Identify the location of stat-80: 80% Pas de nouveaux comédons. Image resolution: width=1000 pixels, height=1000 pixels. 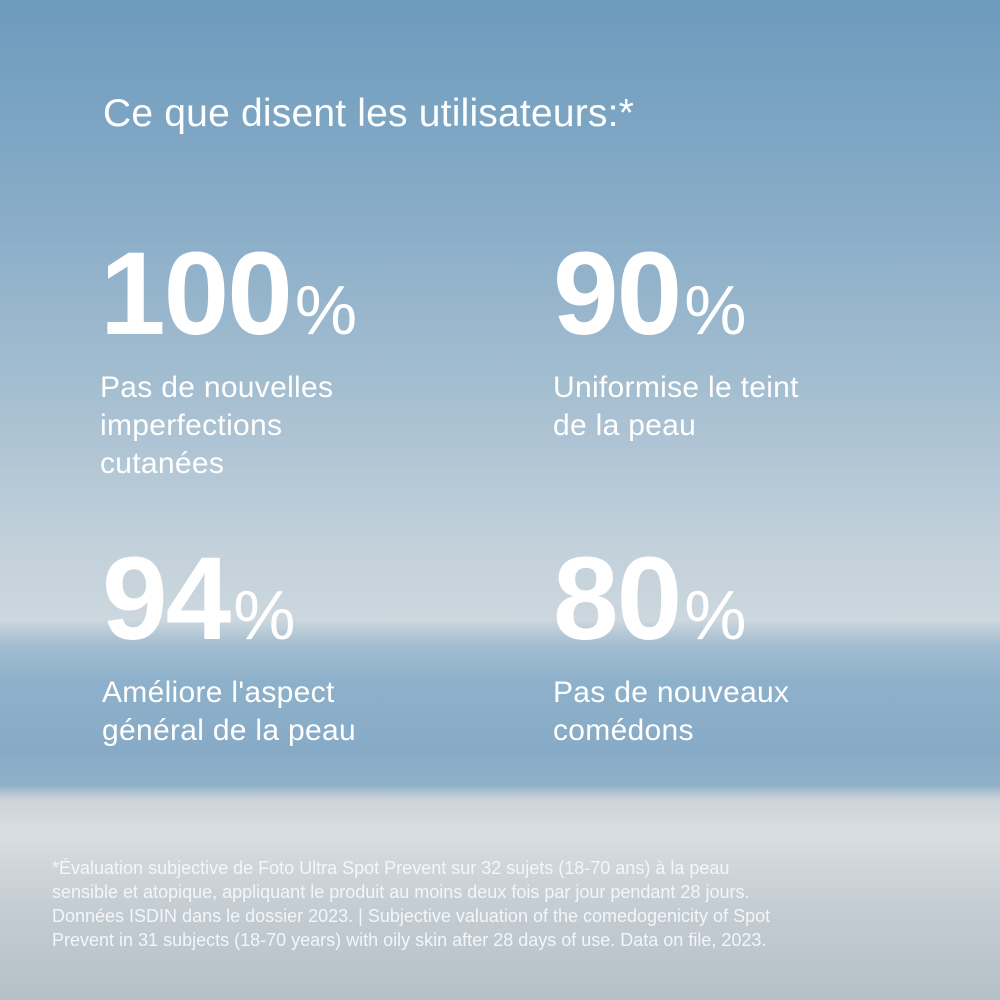
(671, 645).